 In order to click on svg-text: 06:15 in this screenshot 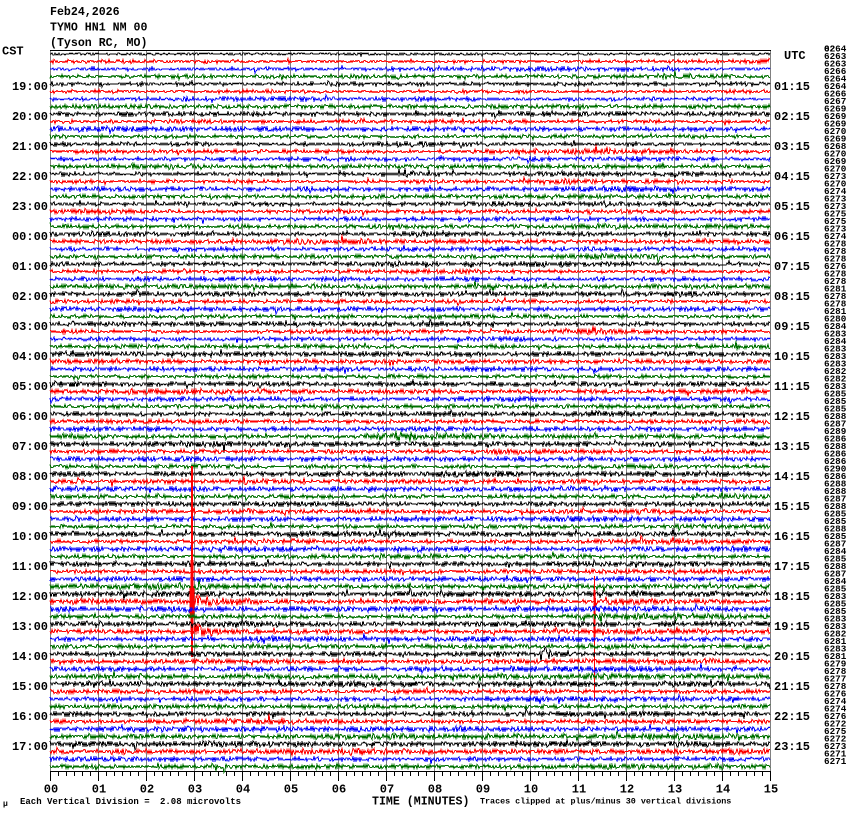, I will do `click(792, 237)`.